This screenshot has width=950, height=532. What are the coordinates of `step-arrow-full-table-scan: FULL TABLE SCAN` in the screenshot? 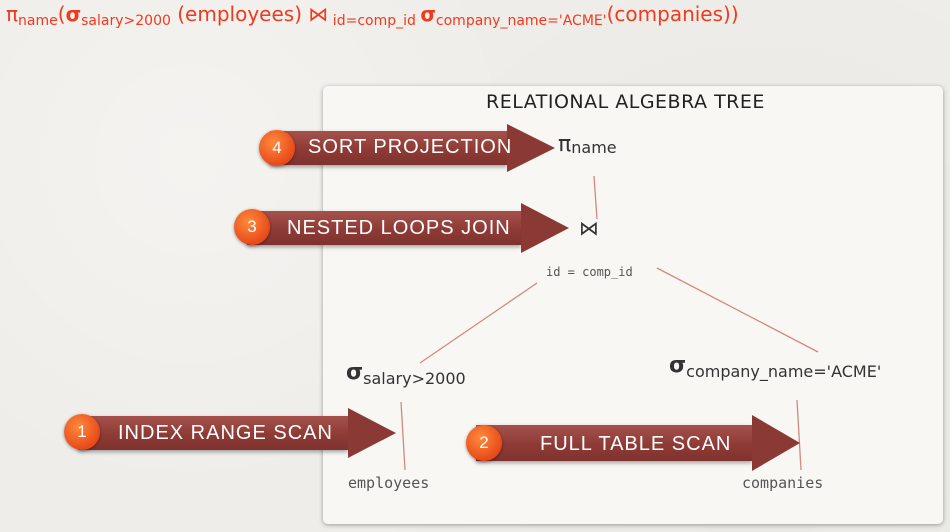 It's located at (638, 443).